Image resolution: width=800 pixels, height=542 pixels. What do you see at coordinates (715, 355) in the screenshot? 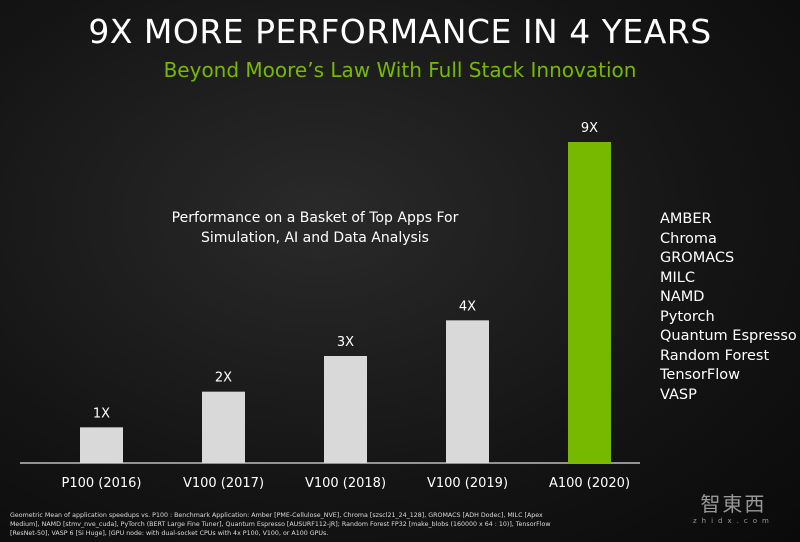
I see `app-item: Random Forest` at bounding box center [715, 355].